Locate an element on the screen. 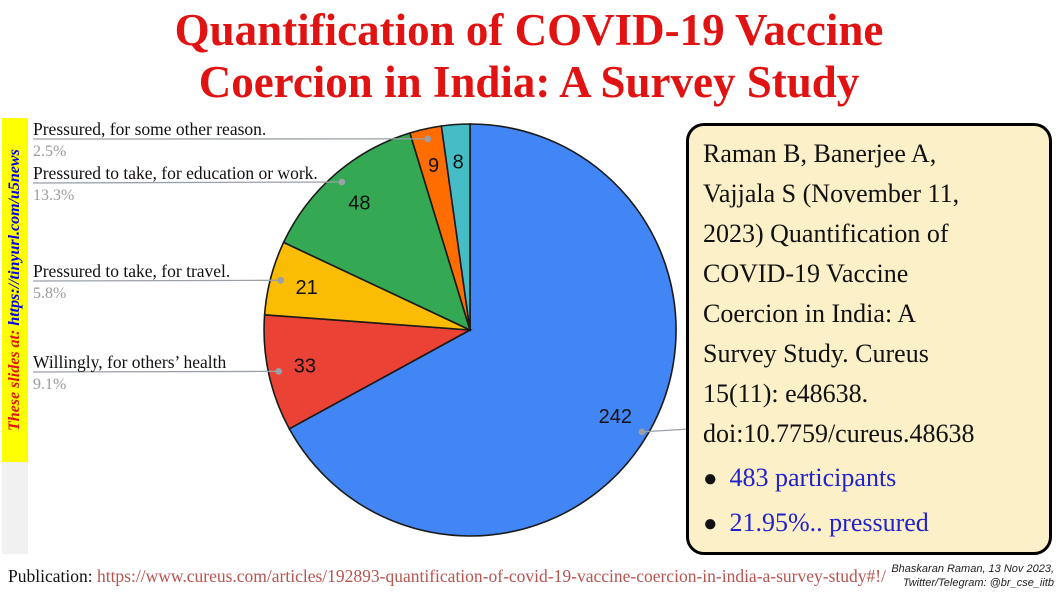  slice-value-label: 48 is located at coordinates (359, 203).